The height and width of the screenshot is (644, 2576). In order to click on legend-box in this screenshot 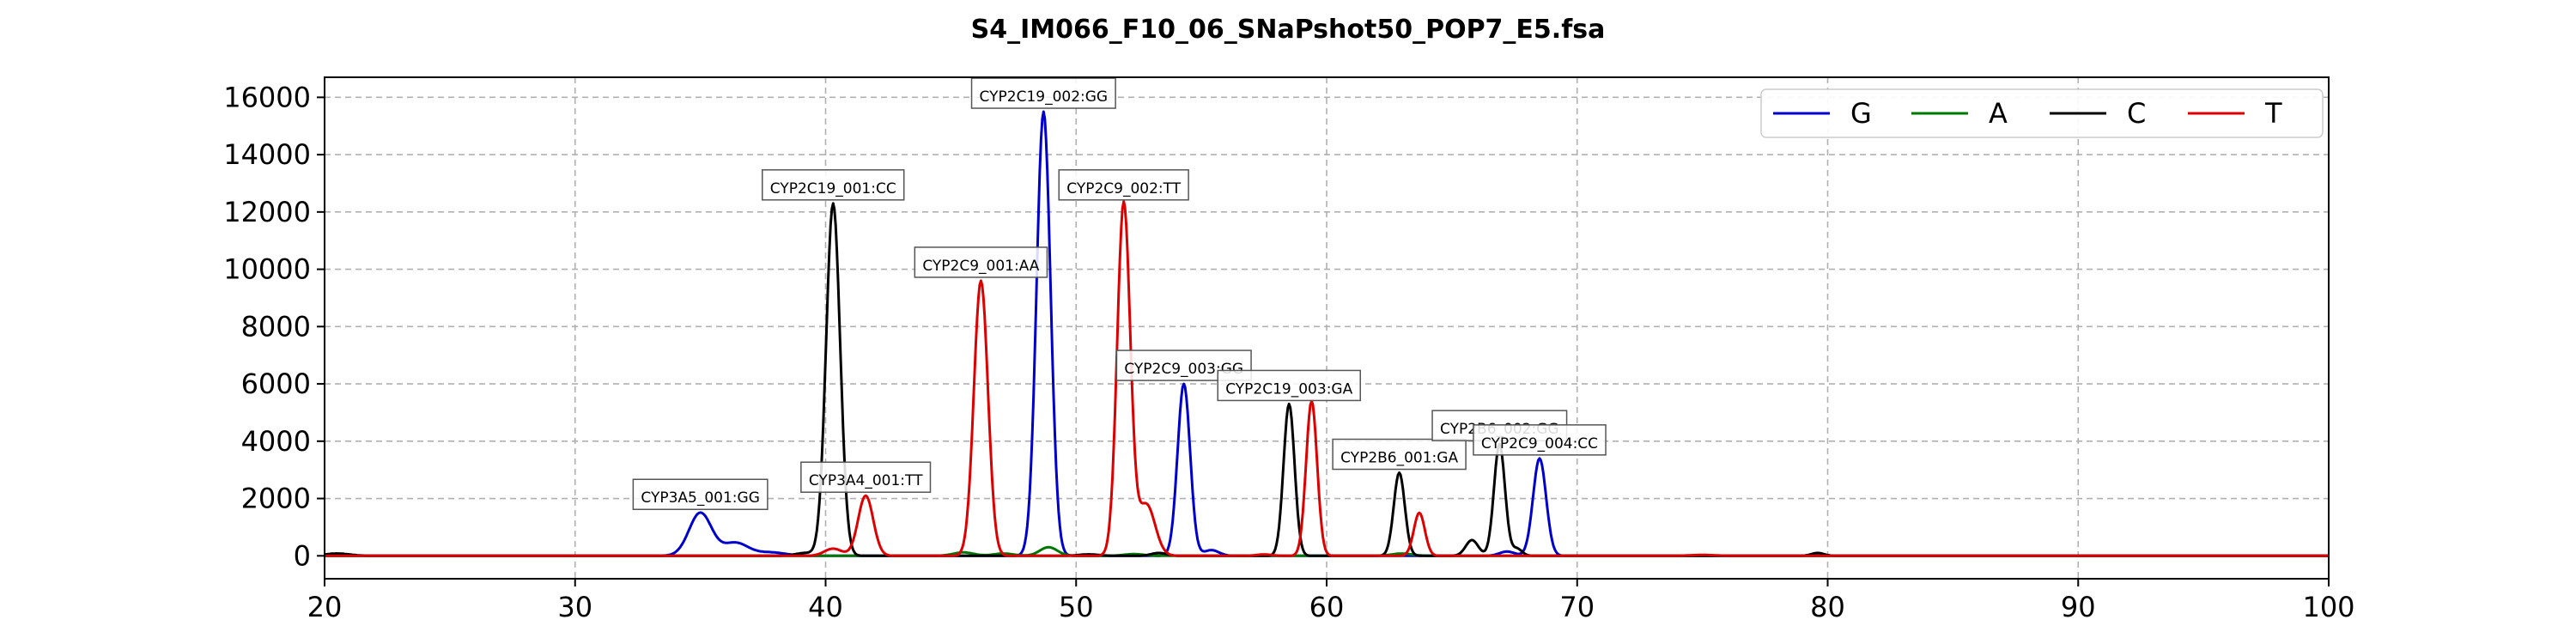, I will do `click(2042, 113)`.